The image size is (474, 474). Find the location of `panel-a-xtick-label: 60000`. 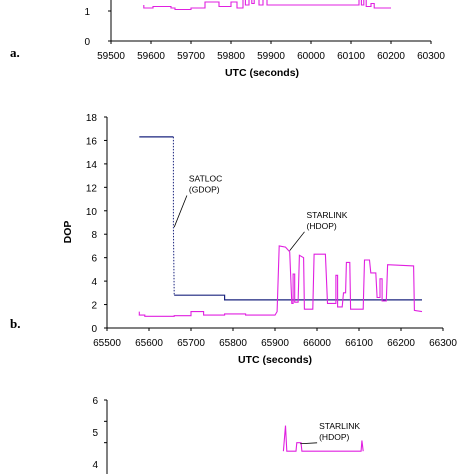

panel-a-xtick-label: 60000 is located at coordinates (311, 56).